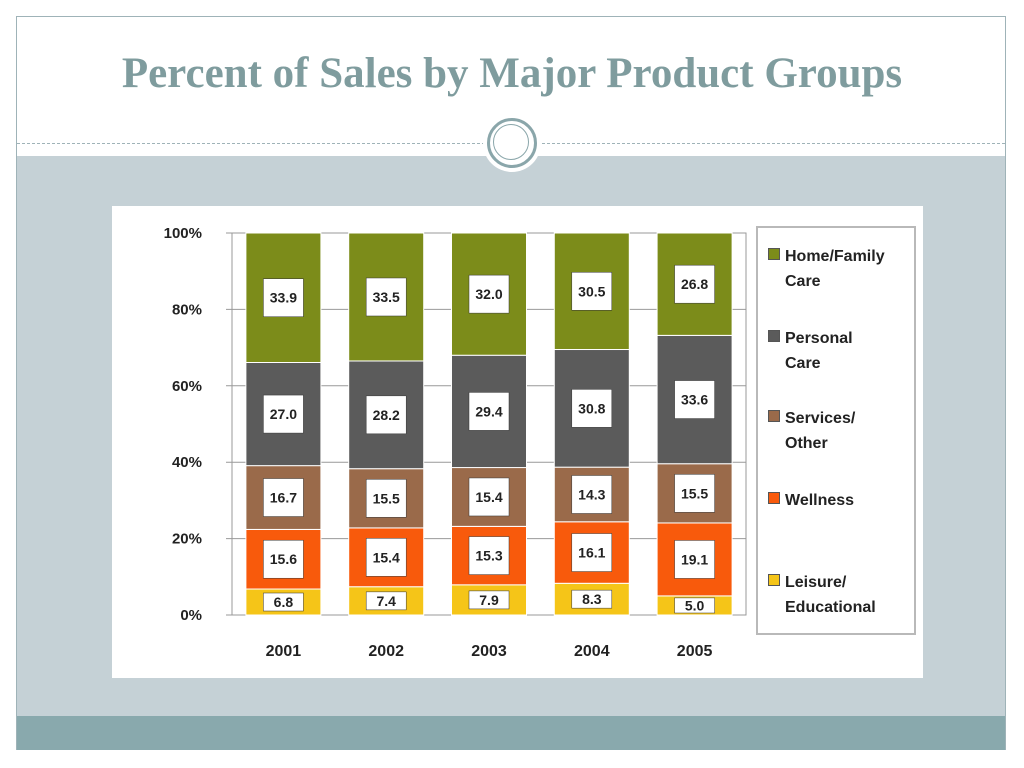  I want to click on legend-item-services-other: Services/ Other, so click(811, 431).